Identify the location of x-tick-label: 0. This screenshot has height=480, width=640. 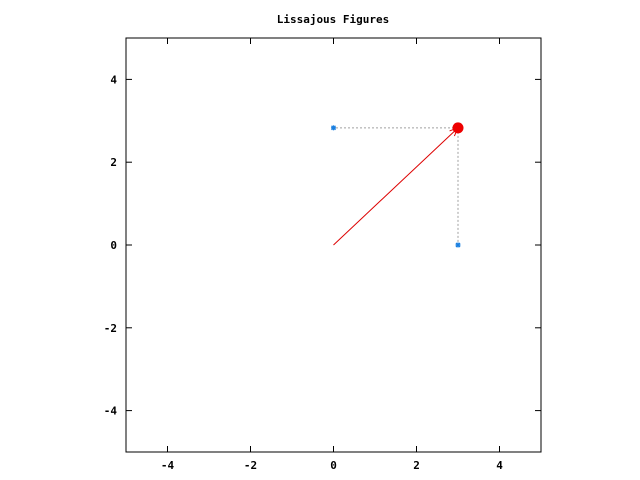
(333, 465).